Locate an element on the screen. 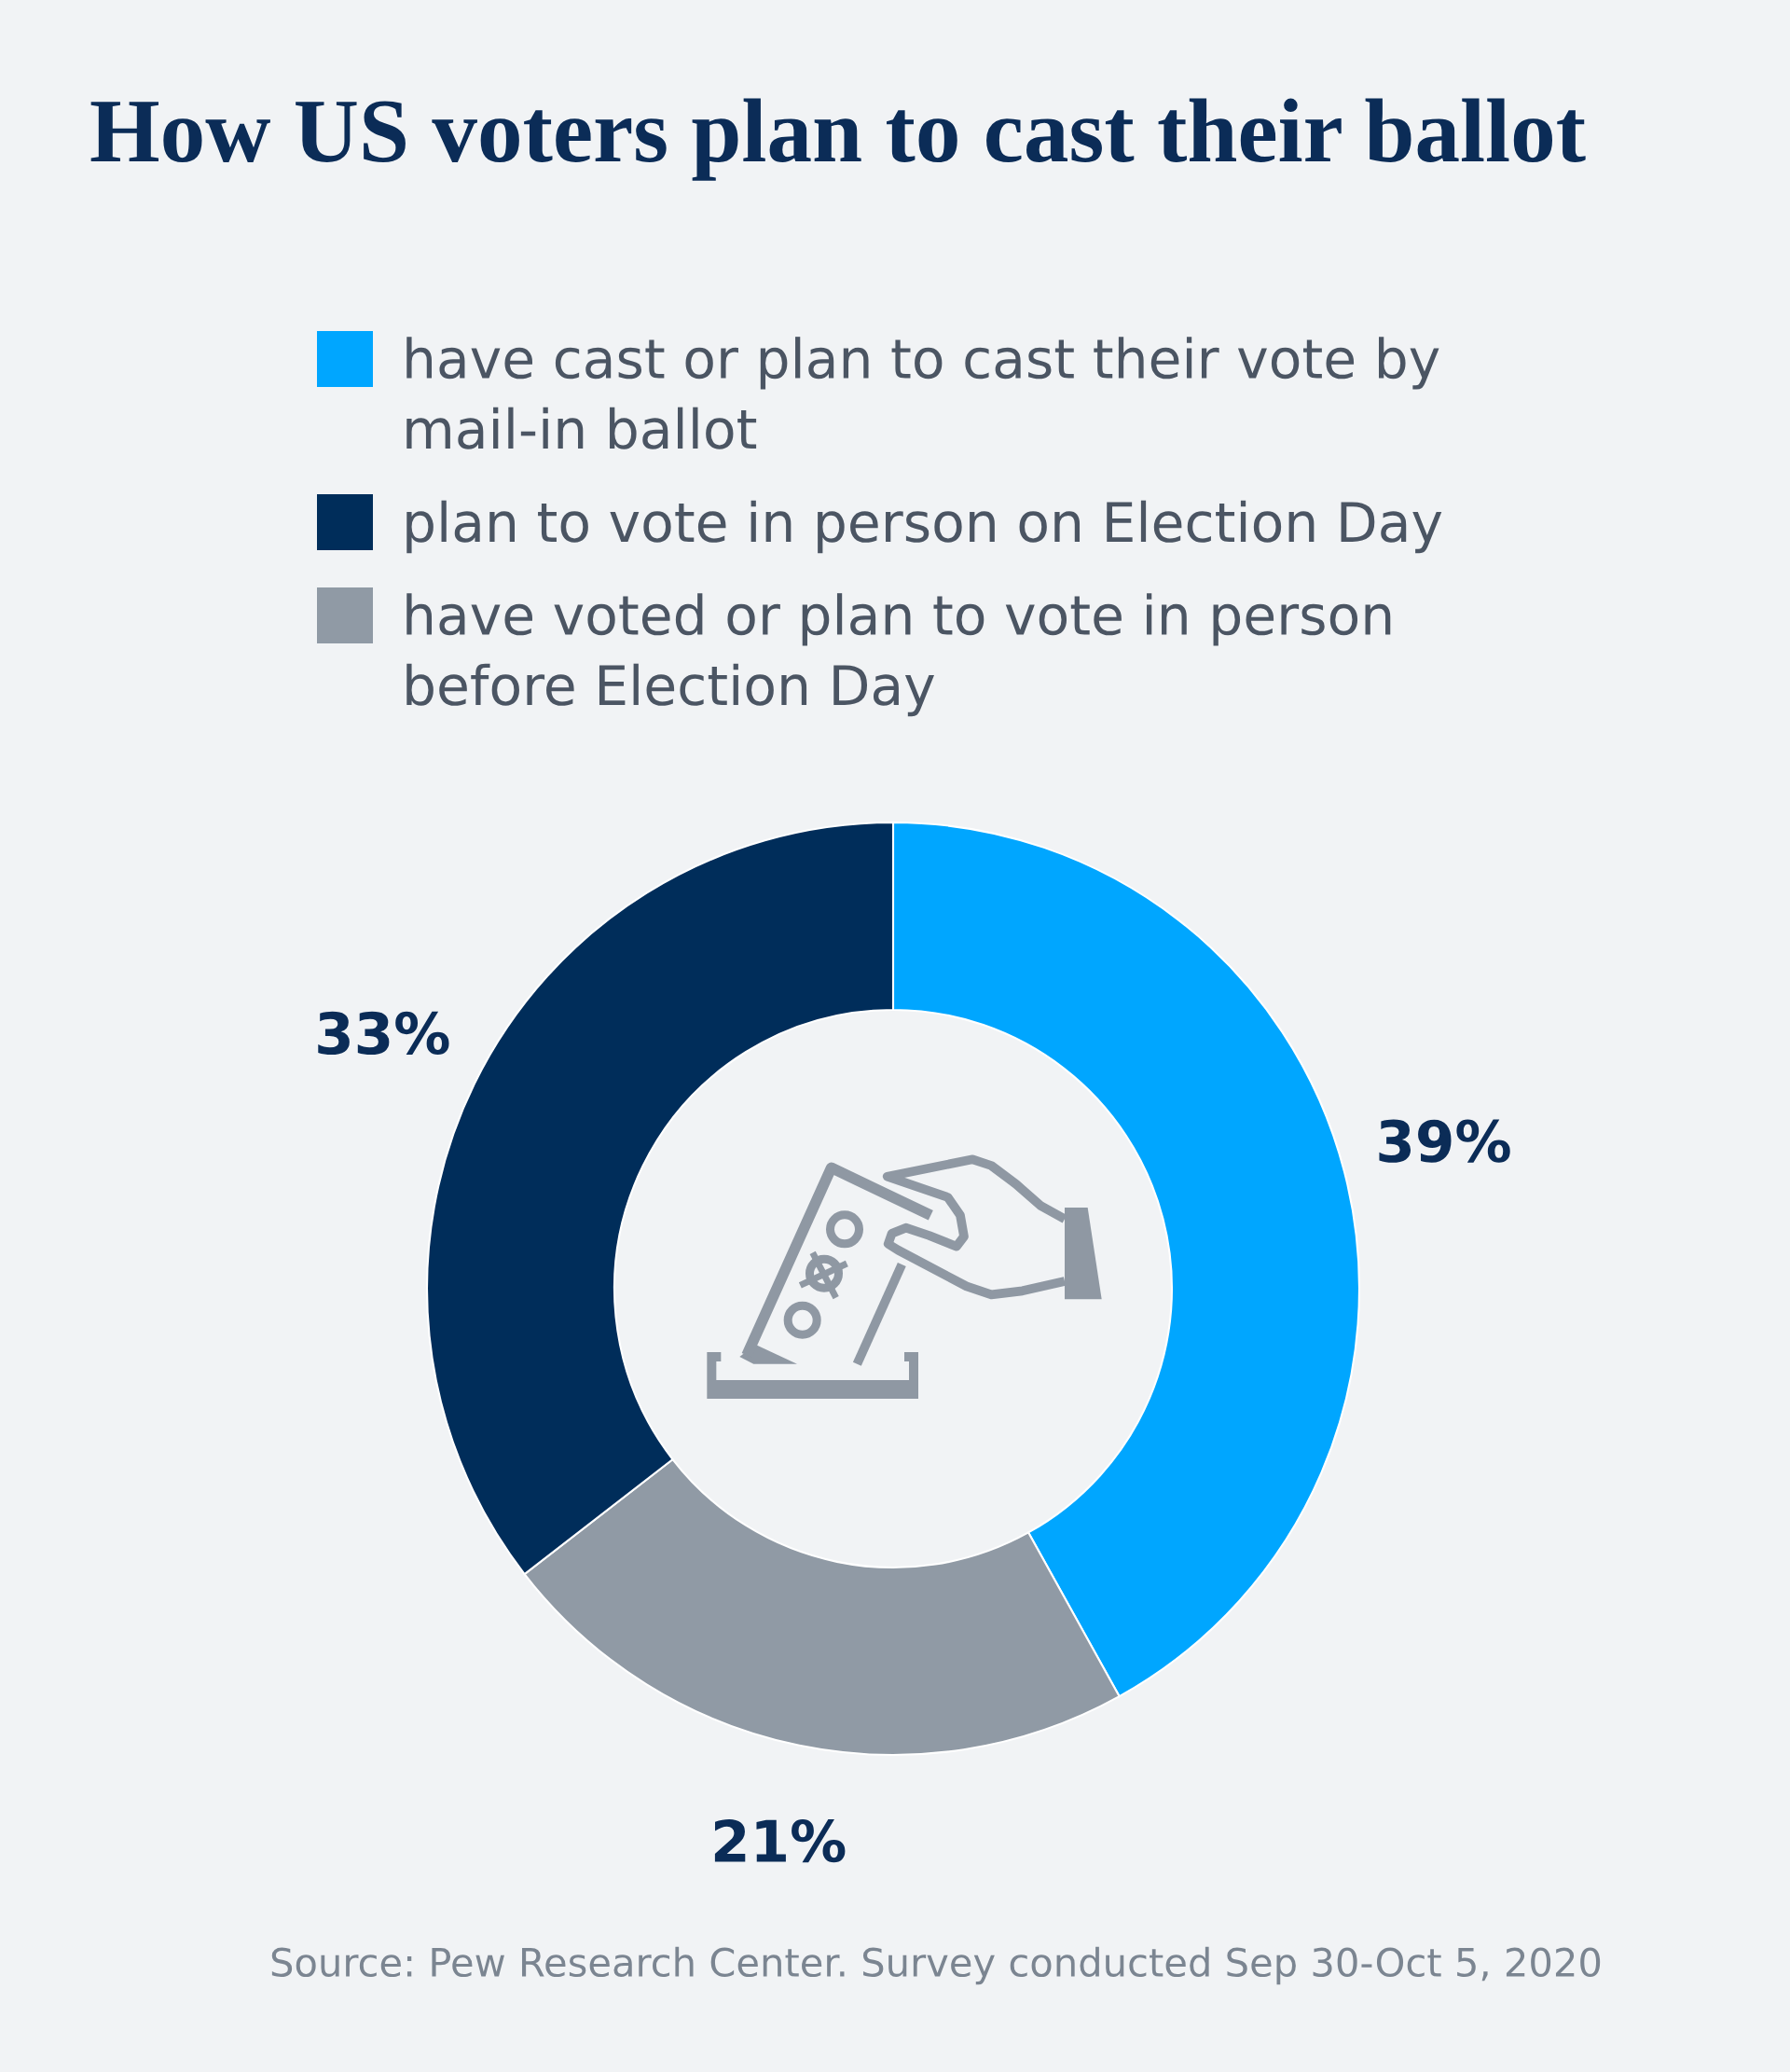  legend-label: have voted or plan to vote in person before Election Day is located at coordinates (898, 655).